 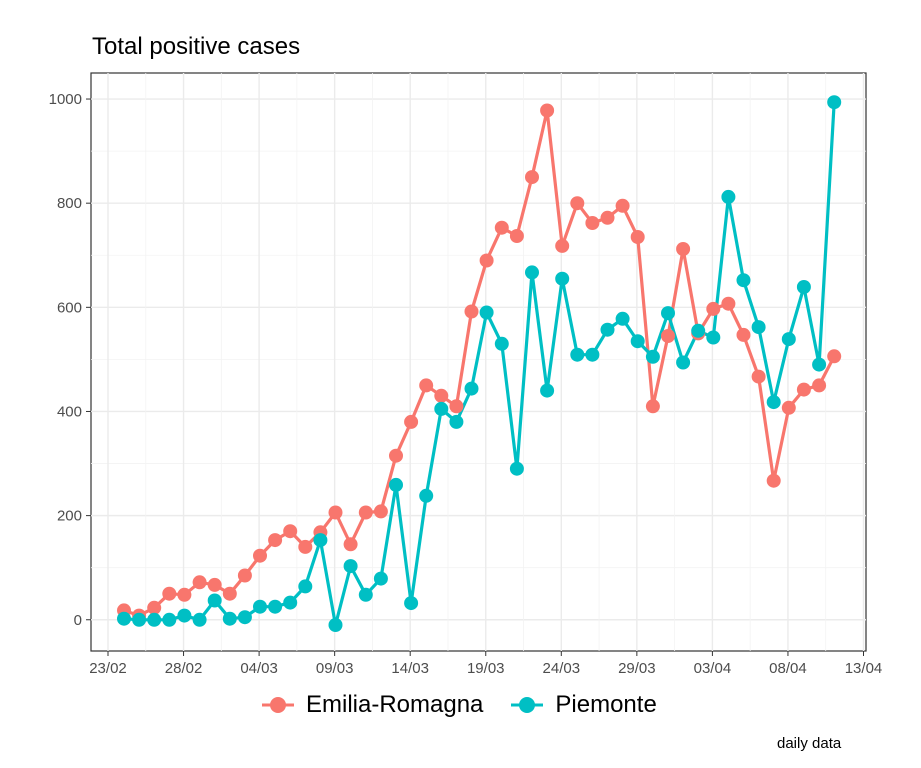 I want to click on x-tick-label: 09/03, so click(x=335, y=668).